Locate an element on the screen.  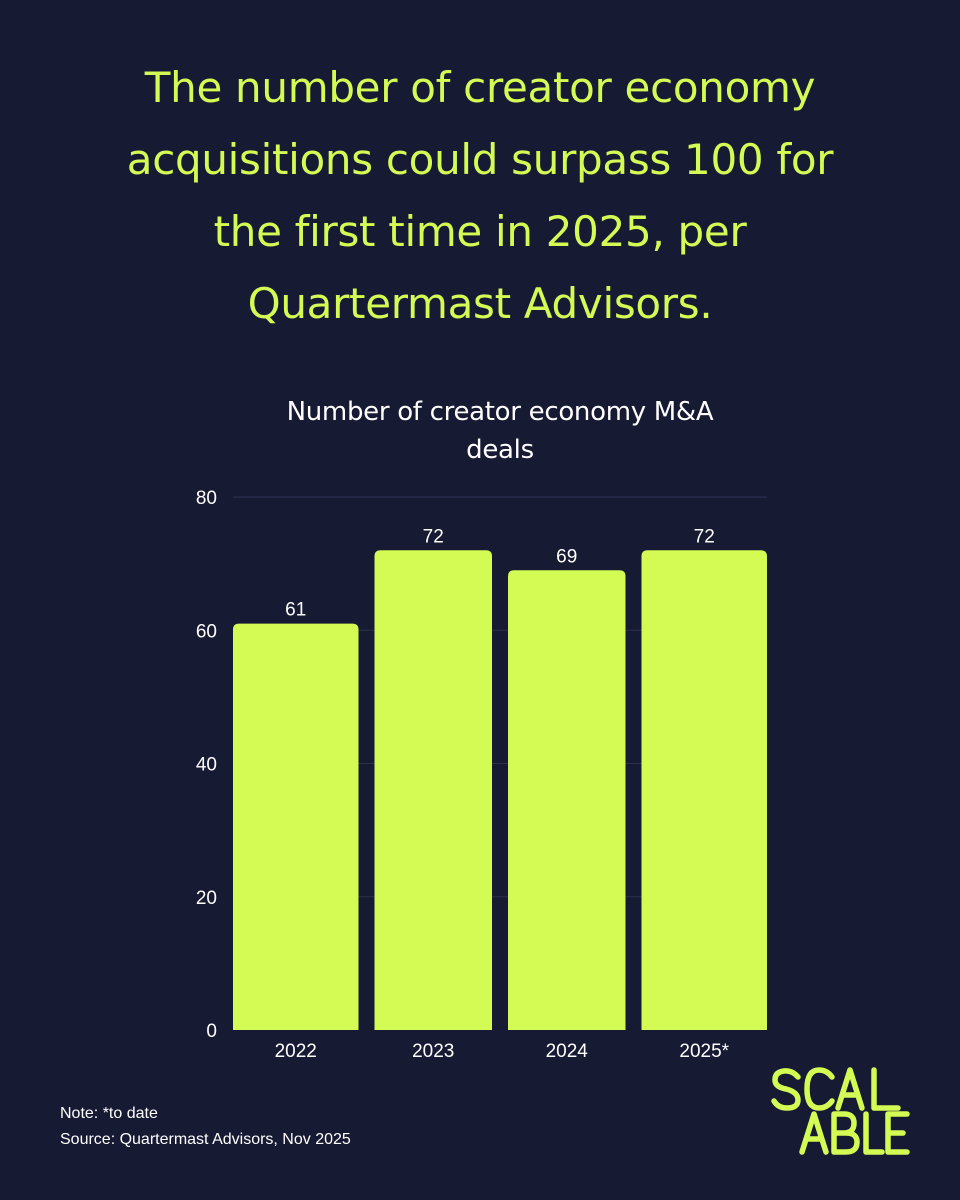
x-tick-label-2024: 2024 is located at coordinates (567, 1051).